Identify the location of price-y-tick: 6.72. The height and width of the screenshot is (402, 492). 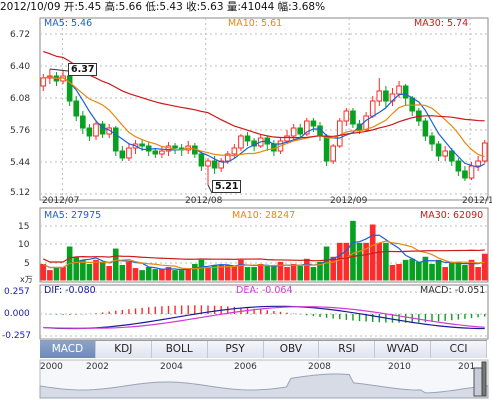
(20, 35).